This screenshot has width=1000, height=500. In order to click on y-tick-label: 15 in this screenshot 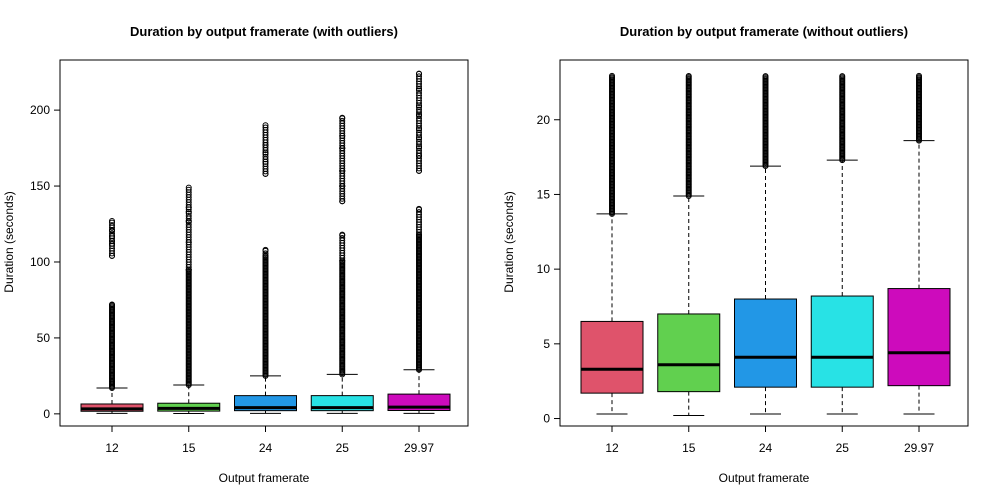, I will do `click(544, 194)`.